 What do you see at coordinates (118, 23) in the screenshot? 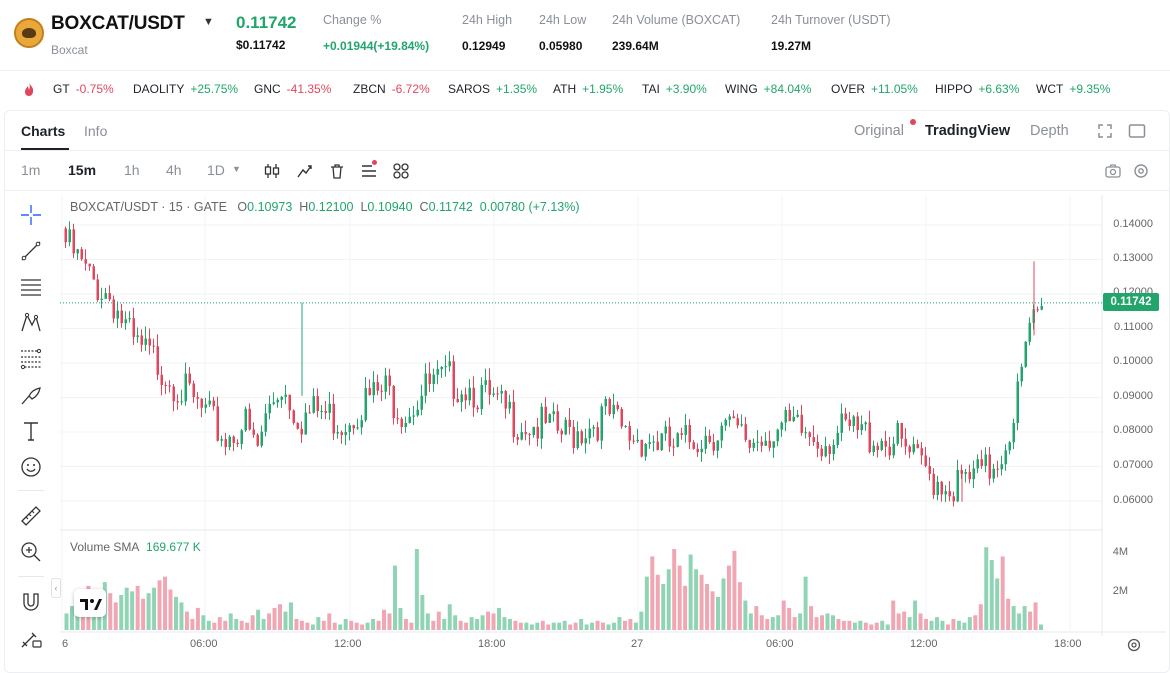
I see `pair-selector: BOXCAT/USDT` at bounding box center [118, 23].